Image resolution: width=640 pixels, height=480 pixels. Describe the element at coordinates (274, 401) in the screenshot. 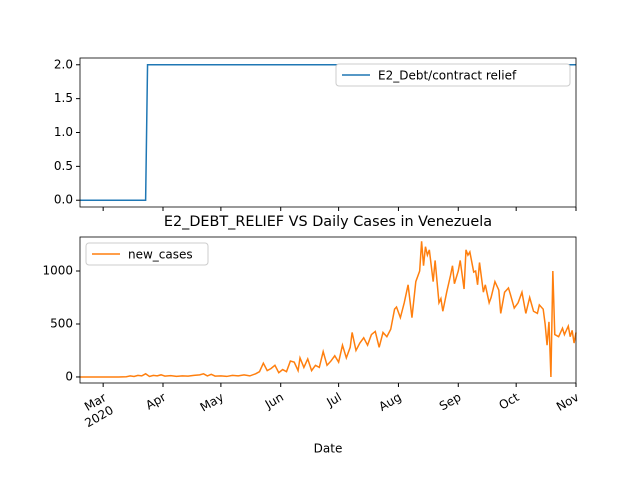

I see `x-tick-label: Jun` at that location.